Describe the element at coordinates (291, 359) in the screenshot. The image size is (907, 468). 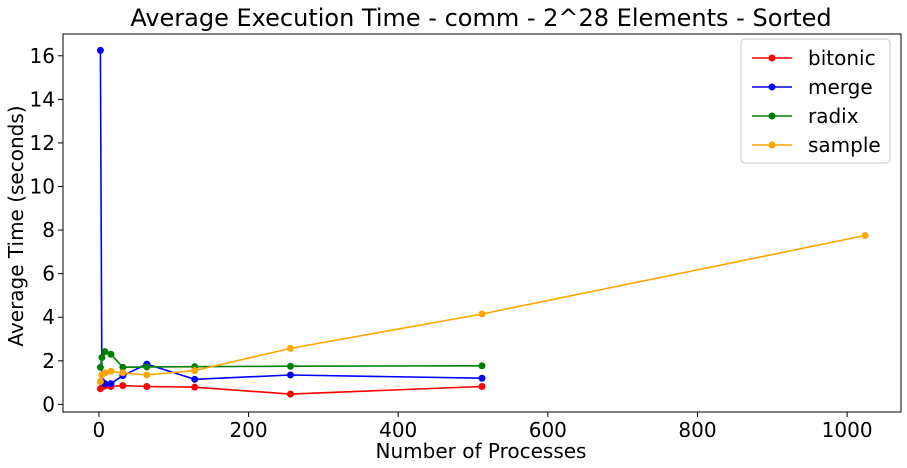
I see `series-radix` at that location.